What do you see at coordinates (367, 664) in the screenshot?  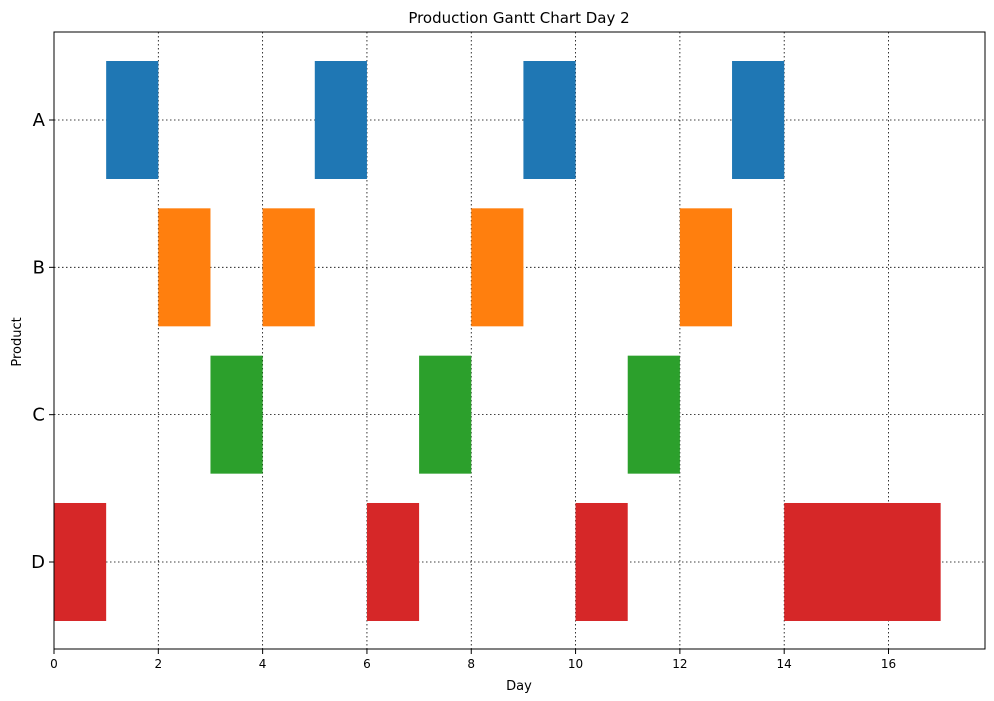 I see `x-tick-label: 6` at bounding box center [367, 664].